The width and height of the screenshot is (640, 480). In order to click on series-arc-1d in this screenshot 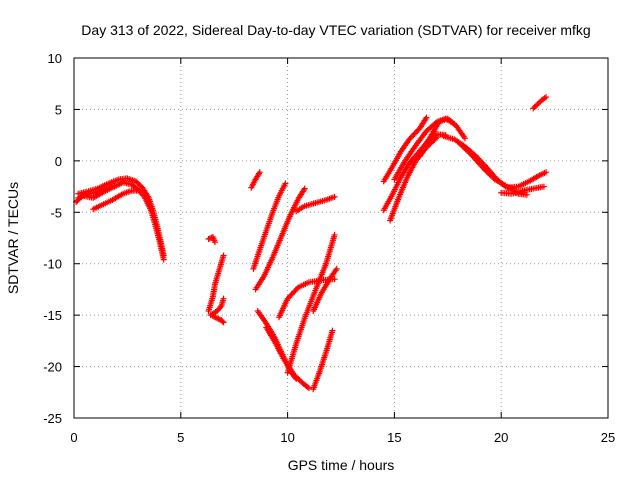, I will do `click(116, 200)`.